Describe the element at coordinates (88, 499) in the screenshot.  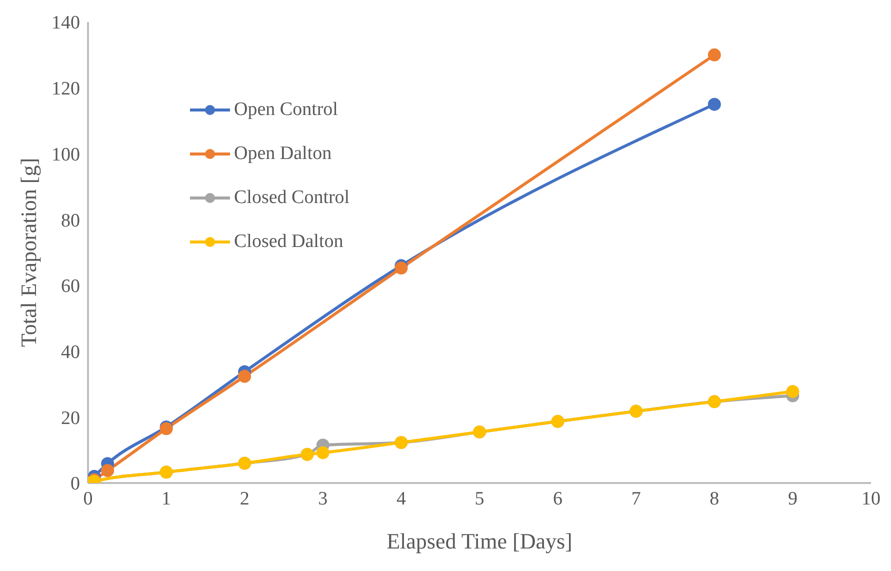
I see `x-tick-label: 0` at that location.